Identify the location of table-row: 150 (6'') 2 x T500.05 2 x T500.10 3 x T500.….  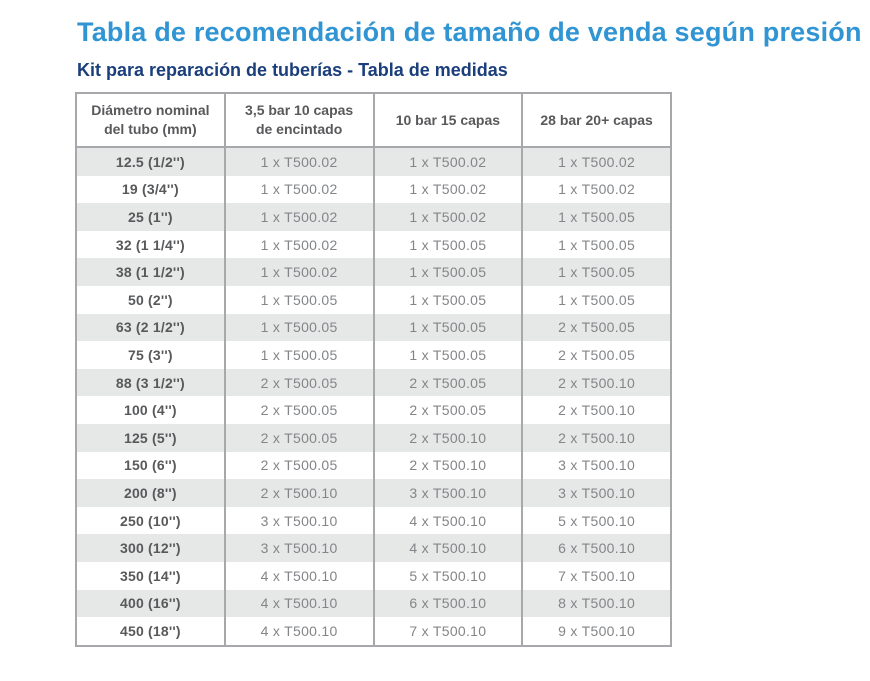
(373, 465).